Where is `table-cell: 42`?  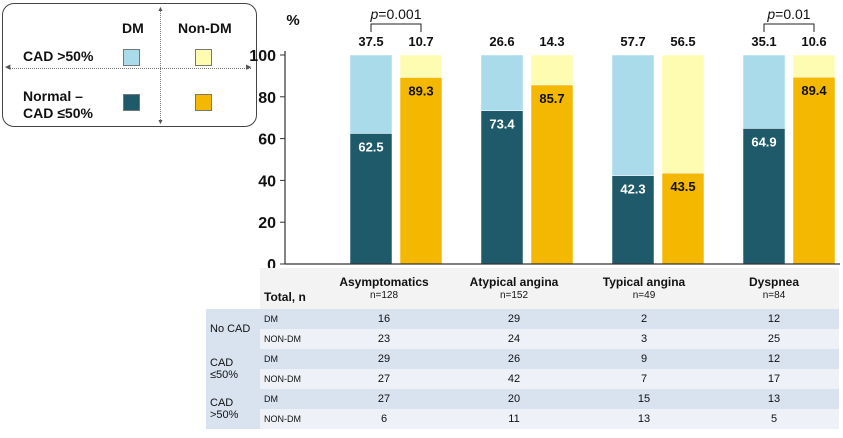
table-cell: 42 is located at coordinates (514, 379).